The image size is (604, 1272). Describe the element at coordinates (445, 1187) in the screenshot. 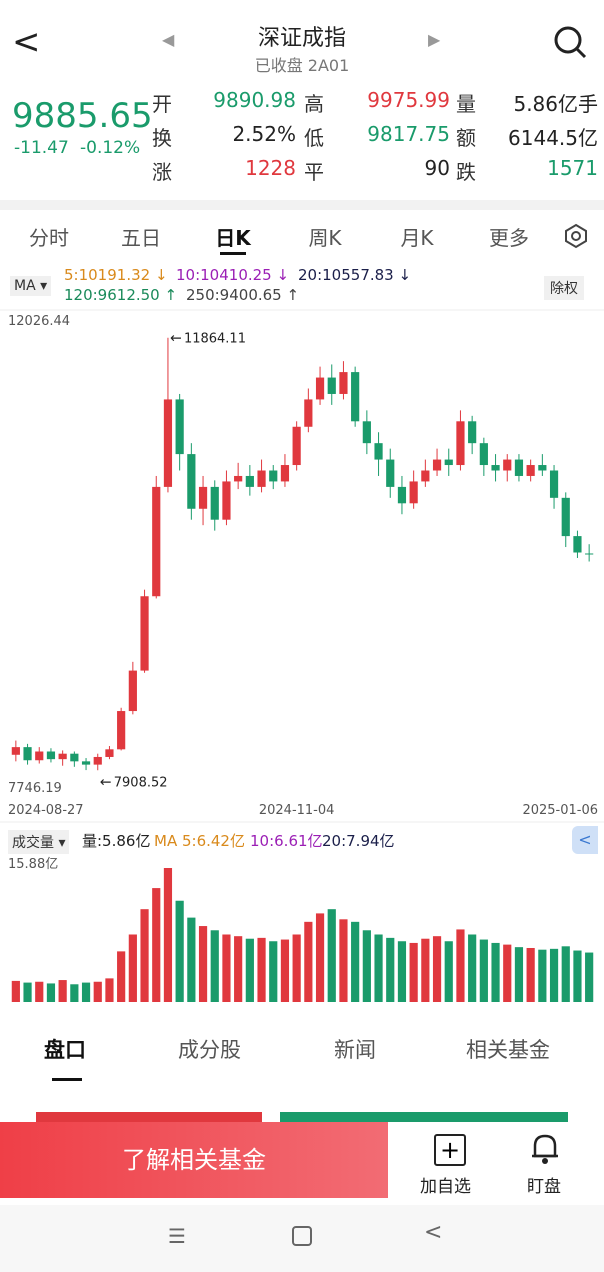

I see `add-watchlist: 加自选` at that location.